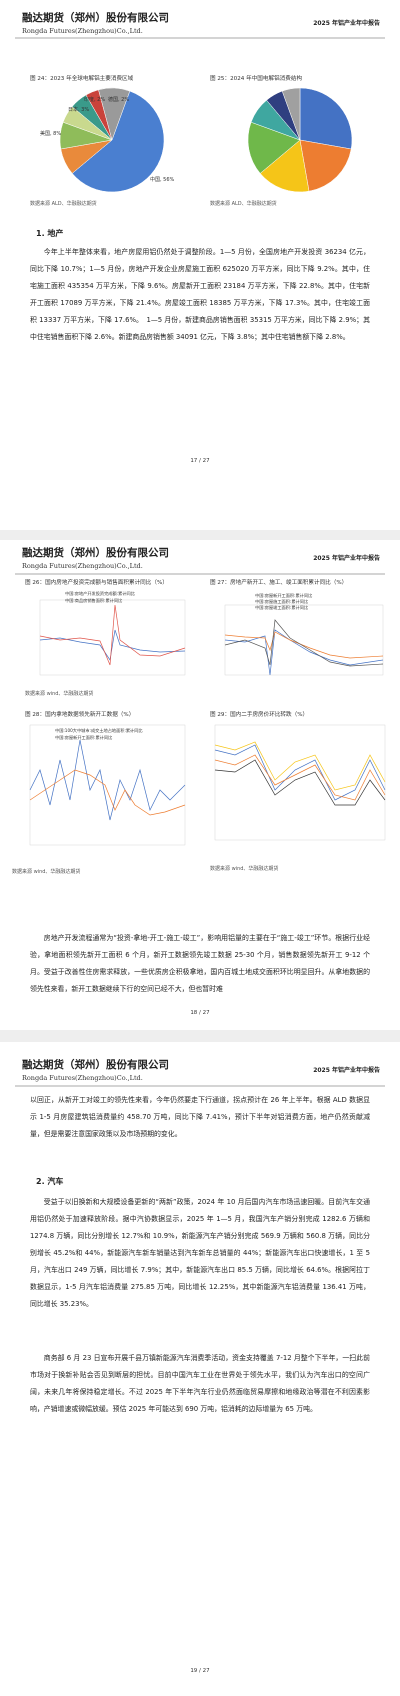 This screenshot has height=1696, width=400. What do you see at coordinates (51, 134) in the screenshot?
I see `pie-label: 美国, 8%` at bounding box center [51, 134].